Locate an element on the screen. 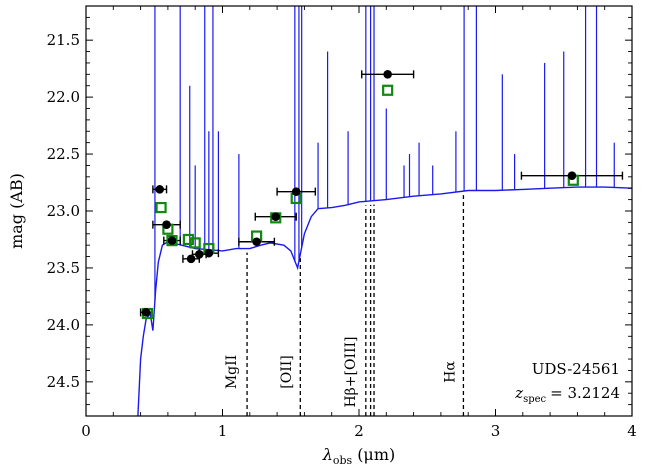  object-name: UDS-24561 is located at coordinates (576, 369).